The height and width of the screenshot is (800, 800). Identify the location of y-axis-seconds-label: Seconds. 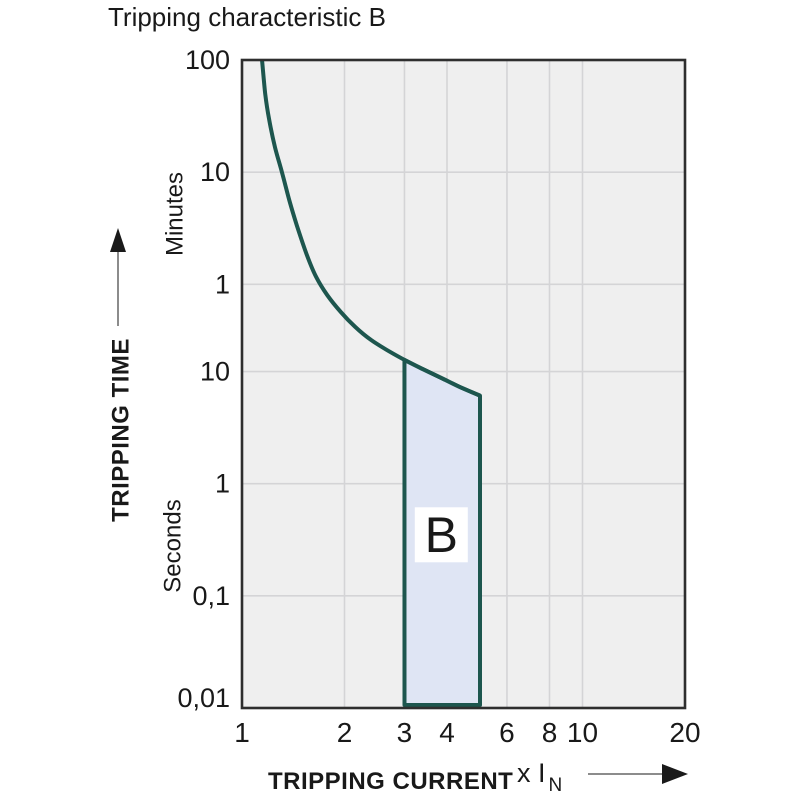
(173, 545).